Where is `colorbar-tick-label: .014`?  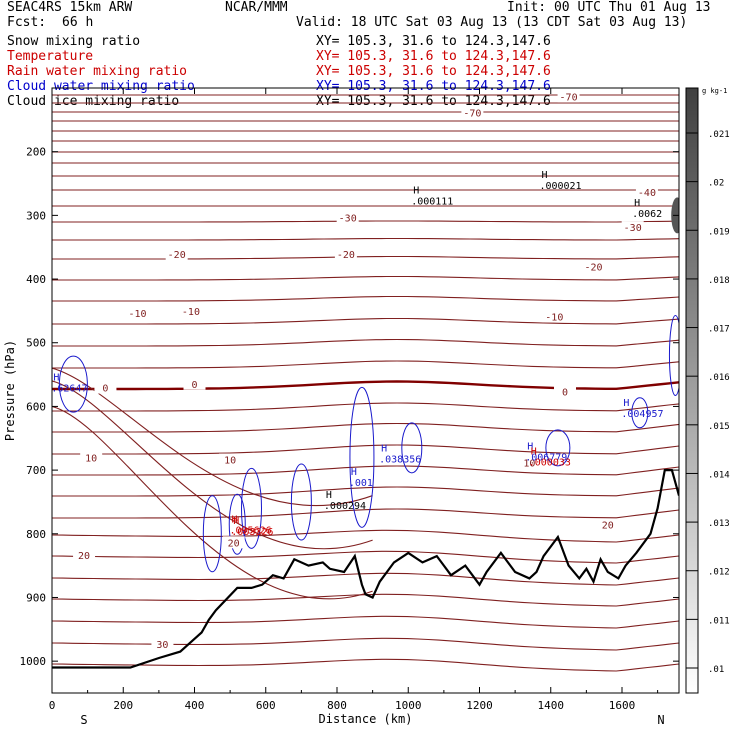
colorbar-tick-label: .014 is located at coordinates (719, 475).